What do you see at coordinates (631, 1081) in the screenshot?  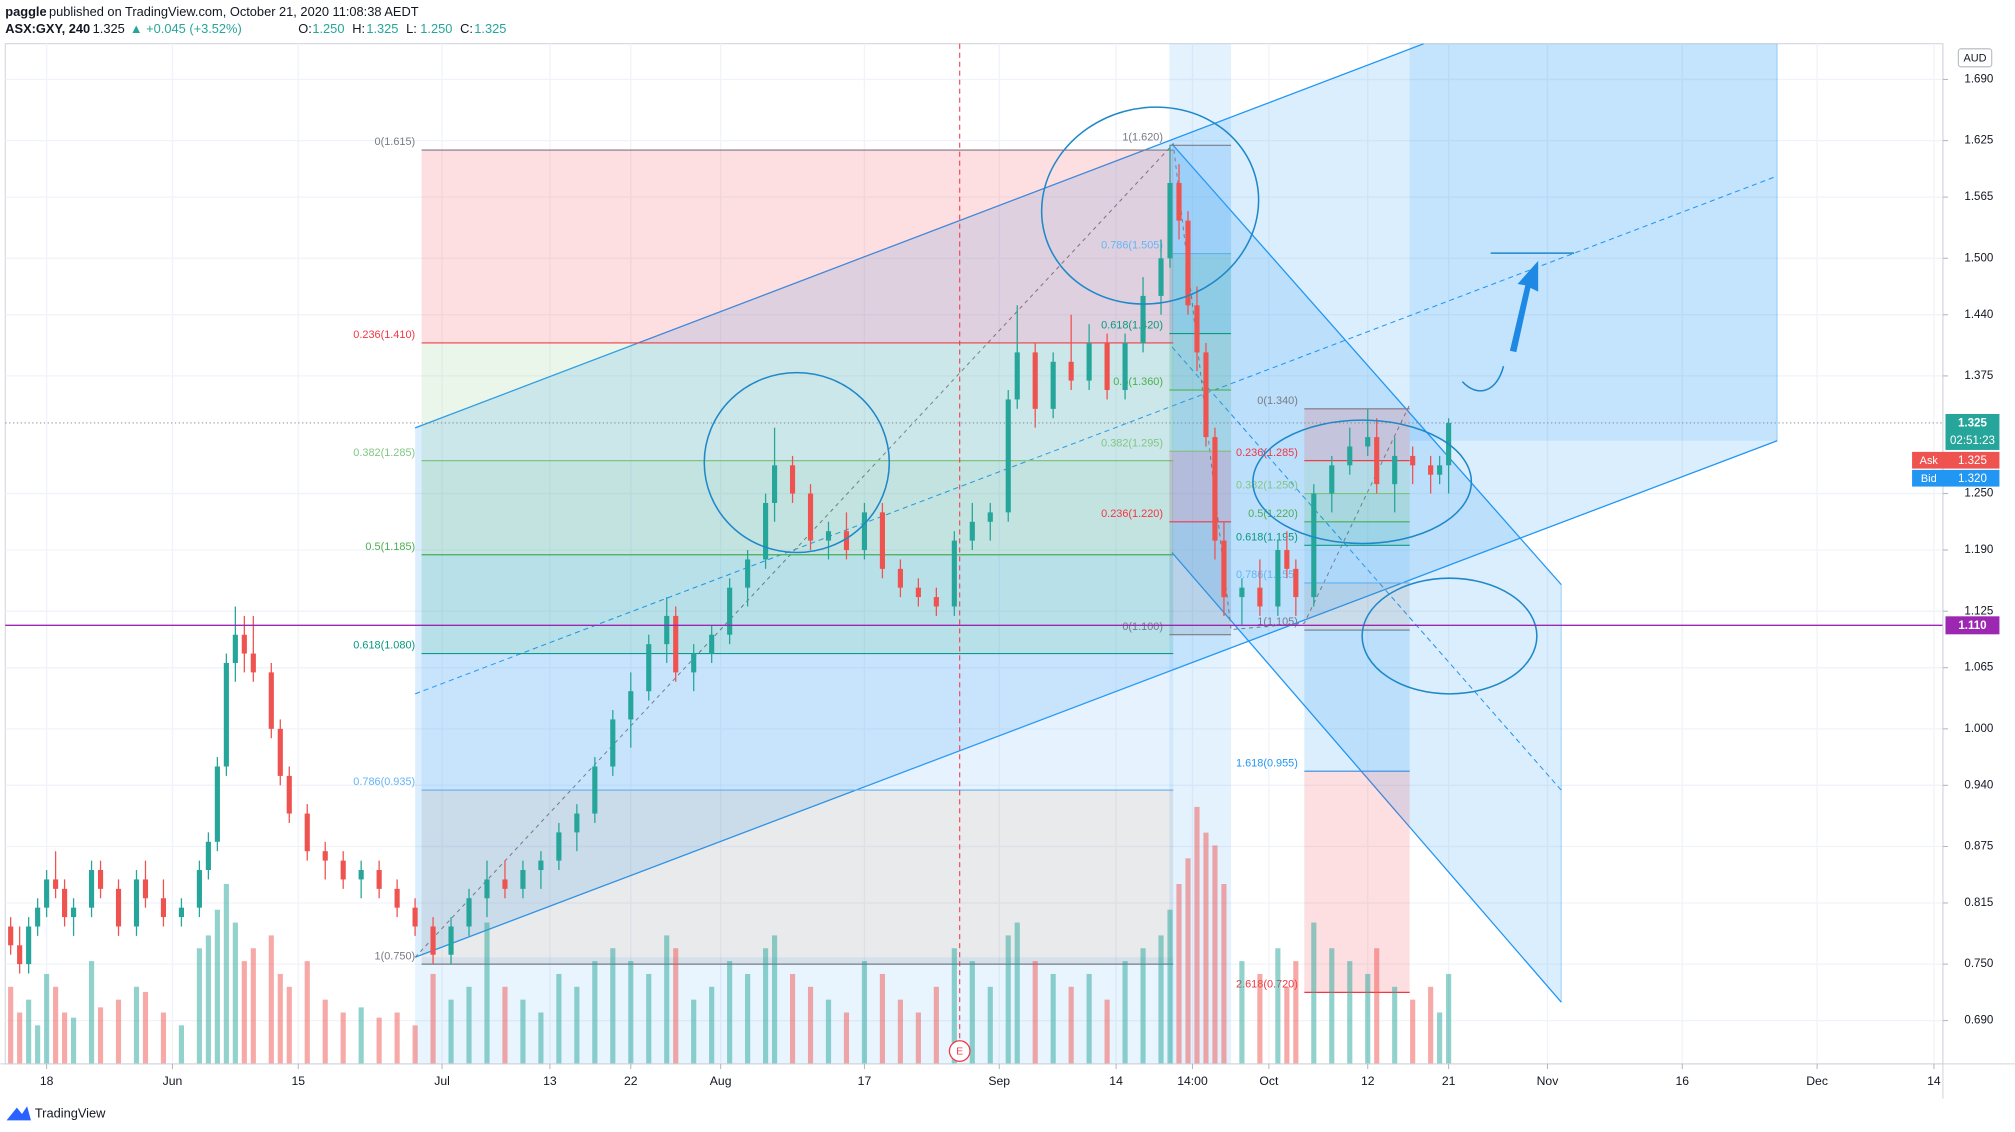 I see `x-tick-label: 22` at bounding box center [631, 1081].